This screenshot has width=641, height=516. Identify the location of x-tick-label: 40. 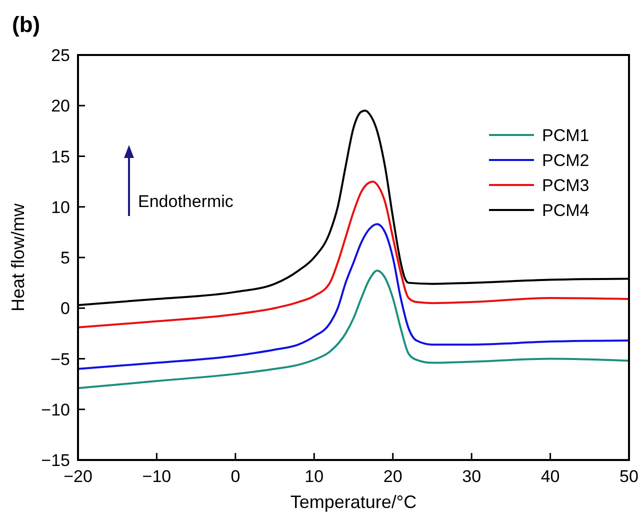
(550, 476).